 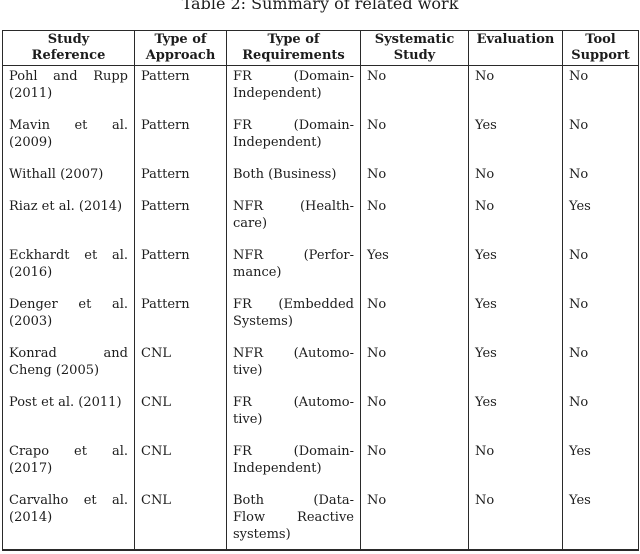 I want to click on cell-study-reference: Post et al. (2011), so click(x=65, y=402).